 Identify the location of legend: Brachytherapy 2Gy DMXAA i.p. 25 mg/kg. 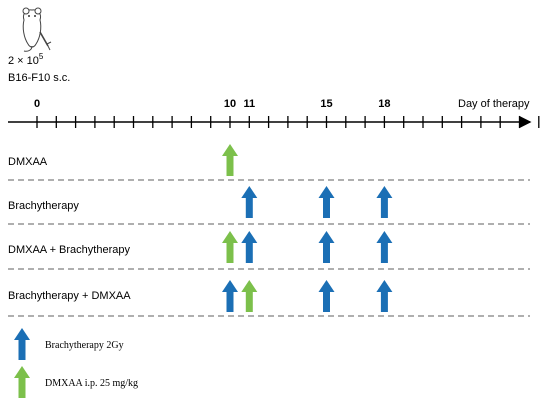
(76, 363).